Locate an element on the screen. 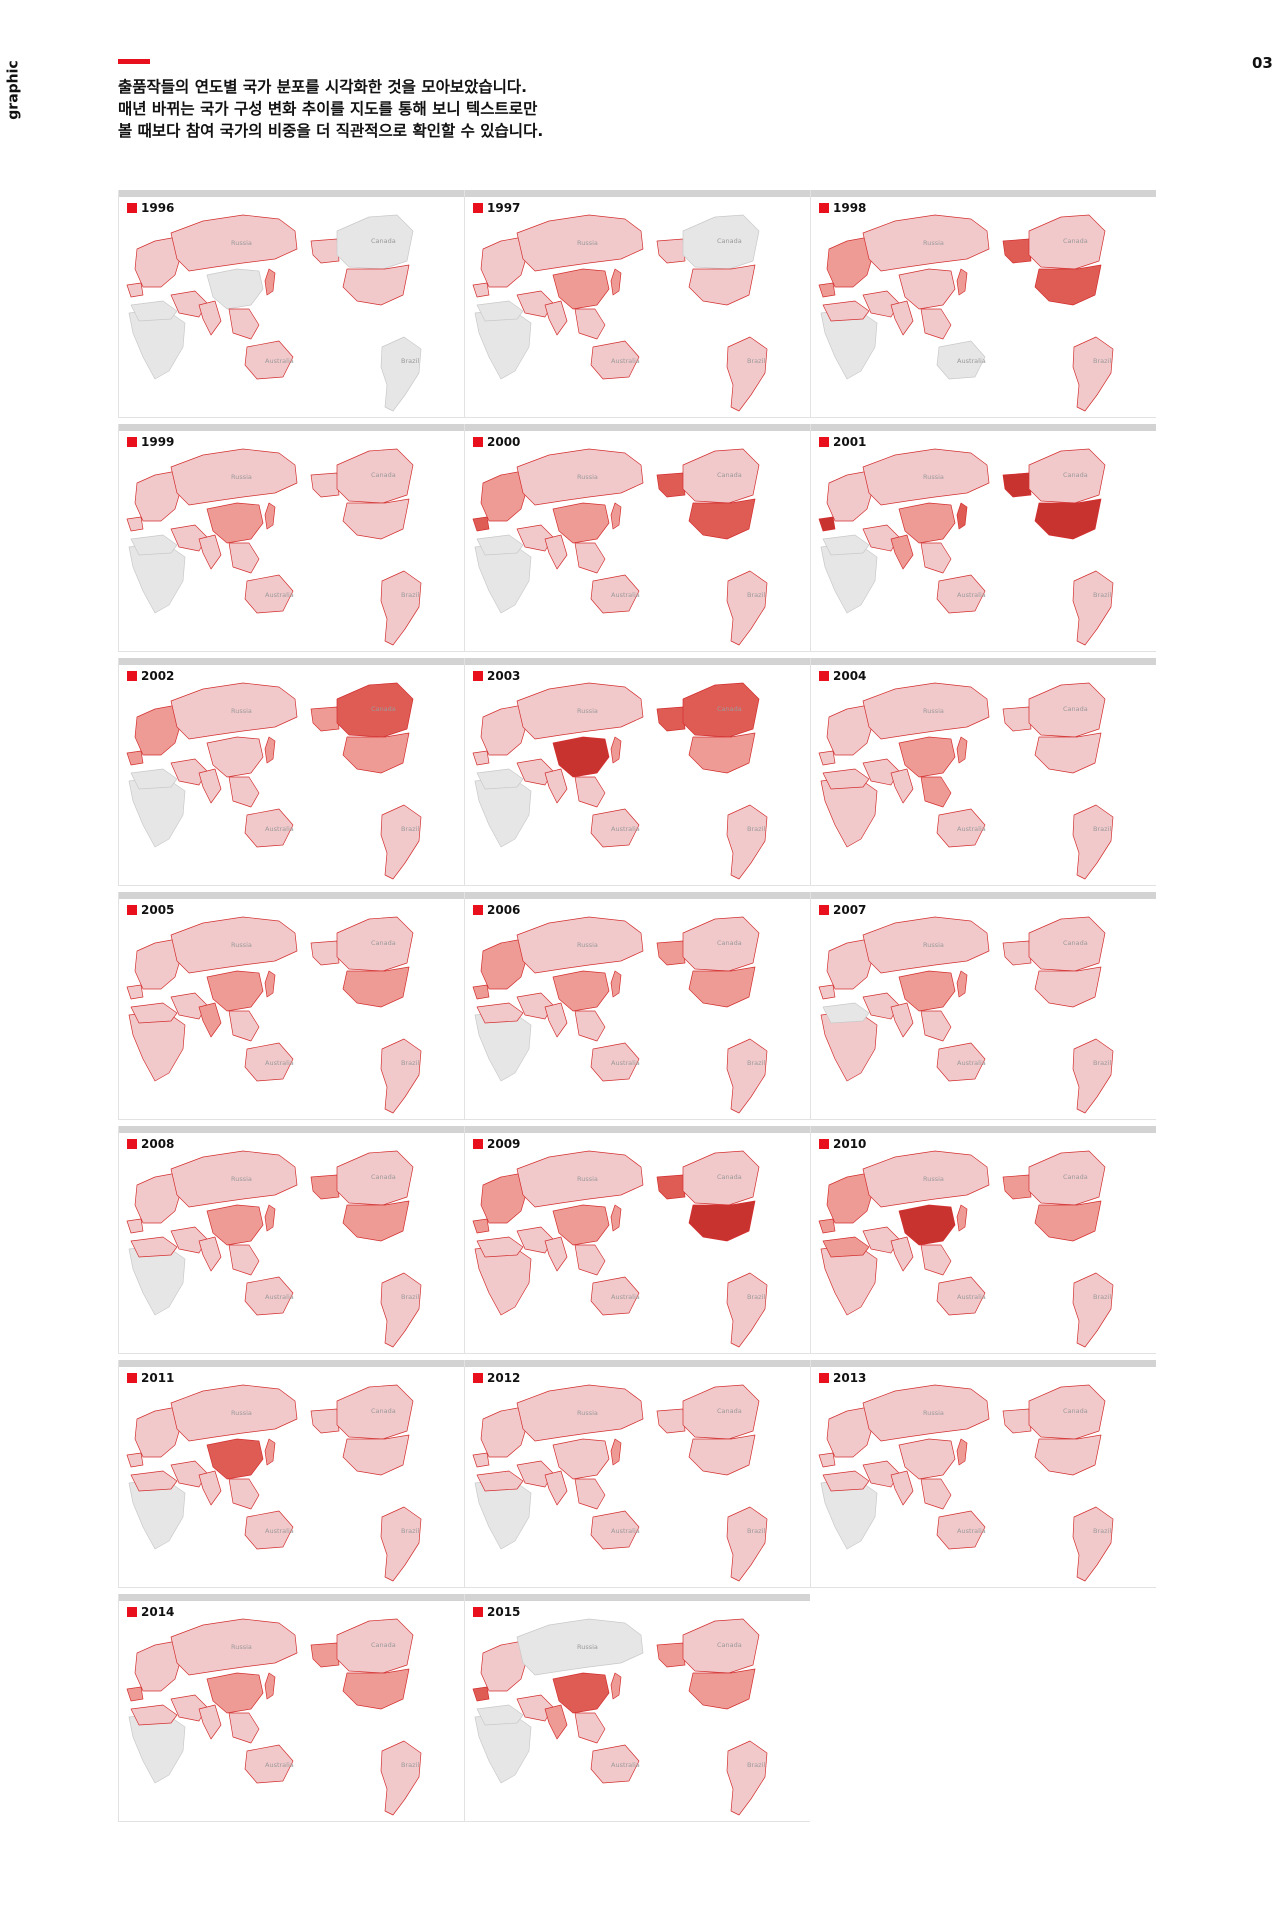  world-map-2014: Russia Canada Brazil Australia is located at coordinates (291, 1711).